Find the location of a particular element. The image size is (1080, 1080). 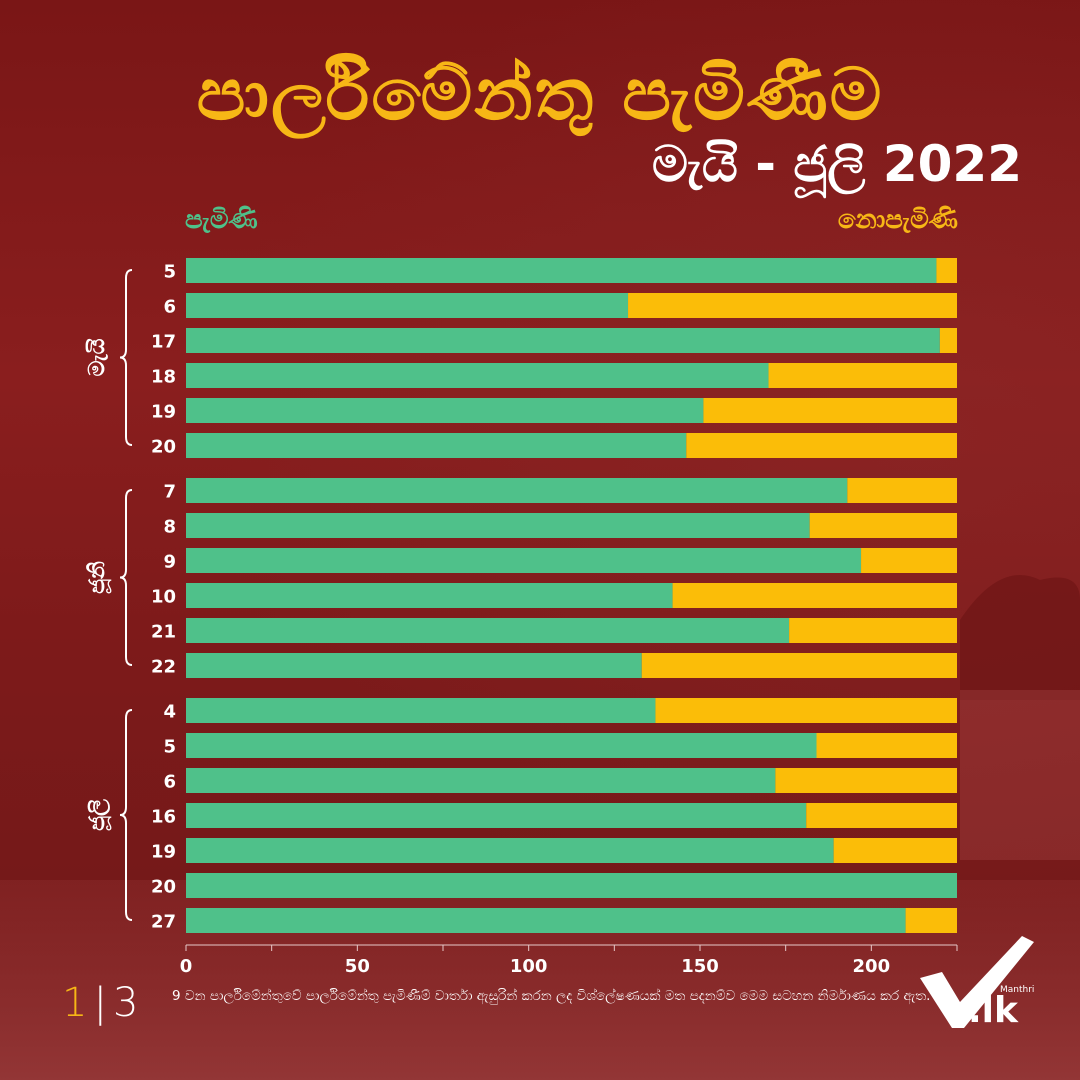

x-tick-label: 200 is located at coordinates (872, 966).